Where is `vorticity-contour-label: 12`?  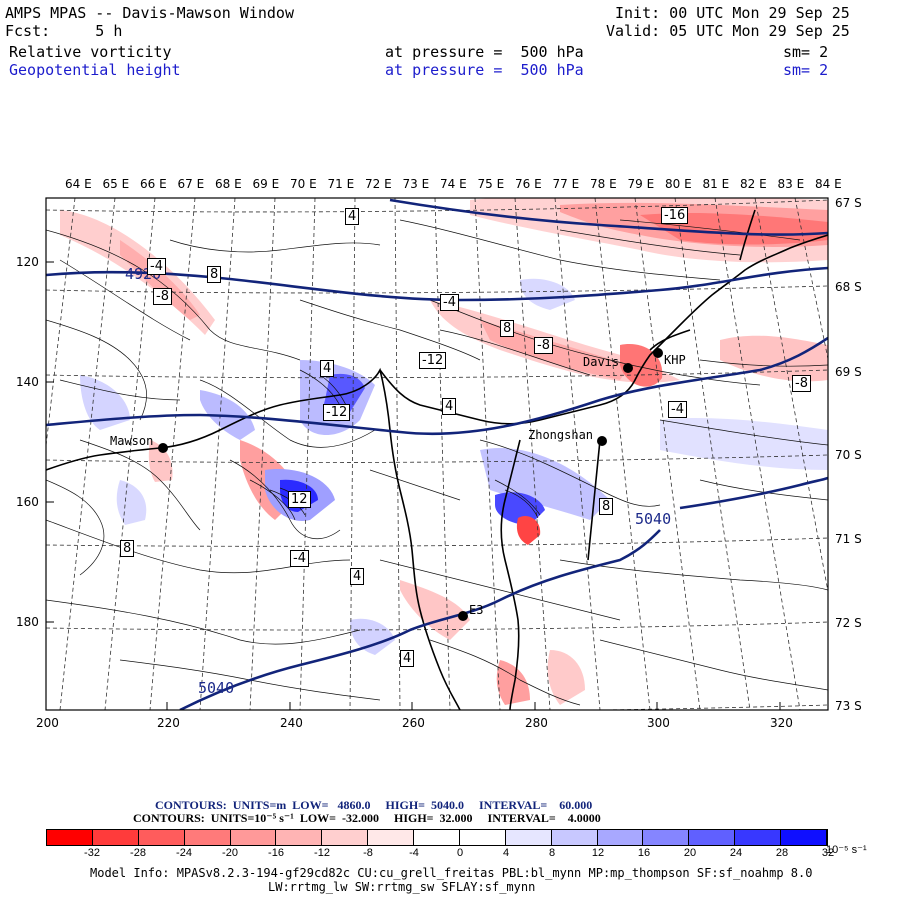
vorticity-contour-label: 12 is located at coordinates (299, 499).